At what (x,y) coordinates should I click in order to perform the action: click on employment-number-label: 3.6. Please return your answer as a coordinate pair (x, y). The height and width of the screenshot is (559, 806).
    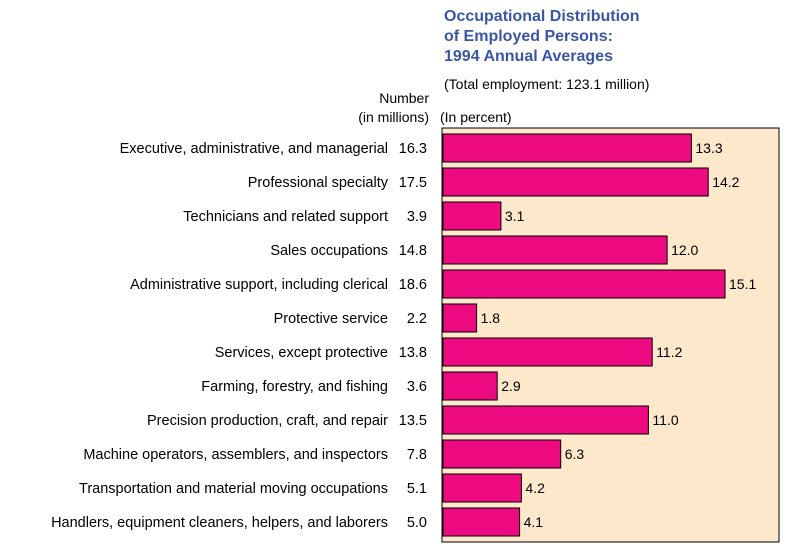
    Looking at the image, I should click on (417, 387).